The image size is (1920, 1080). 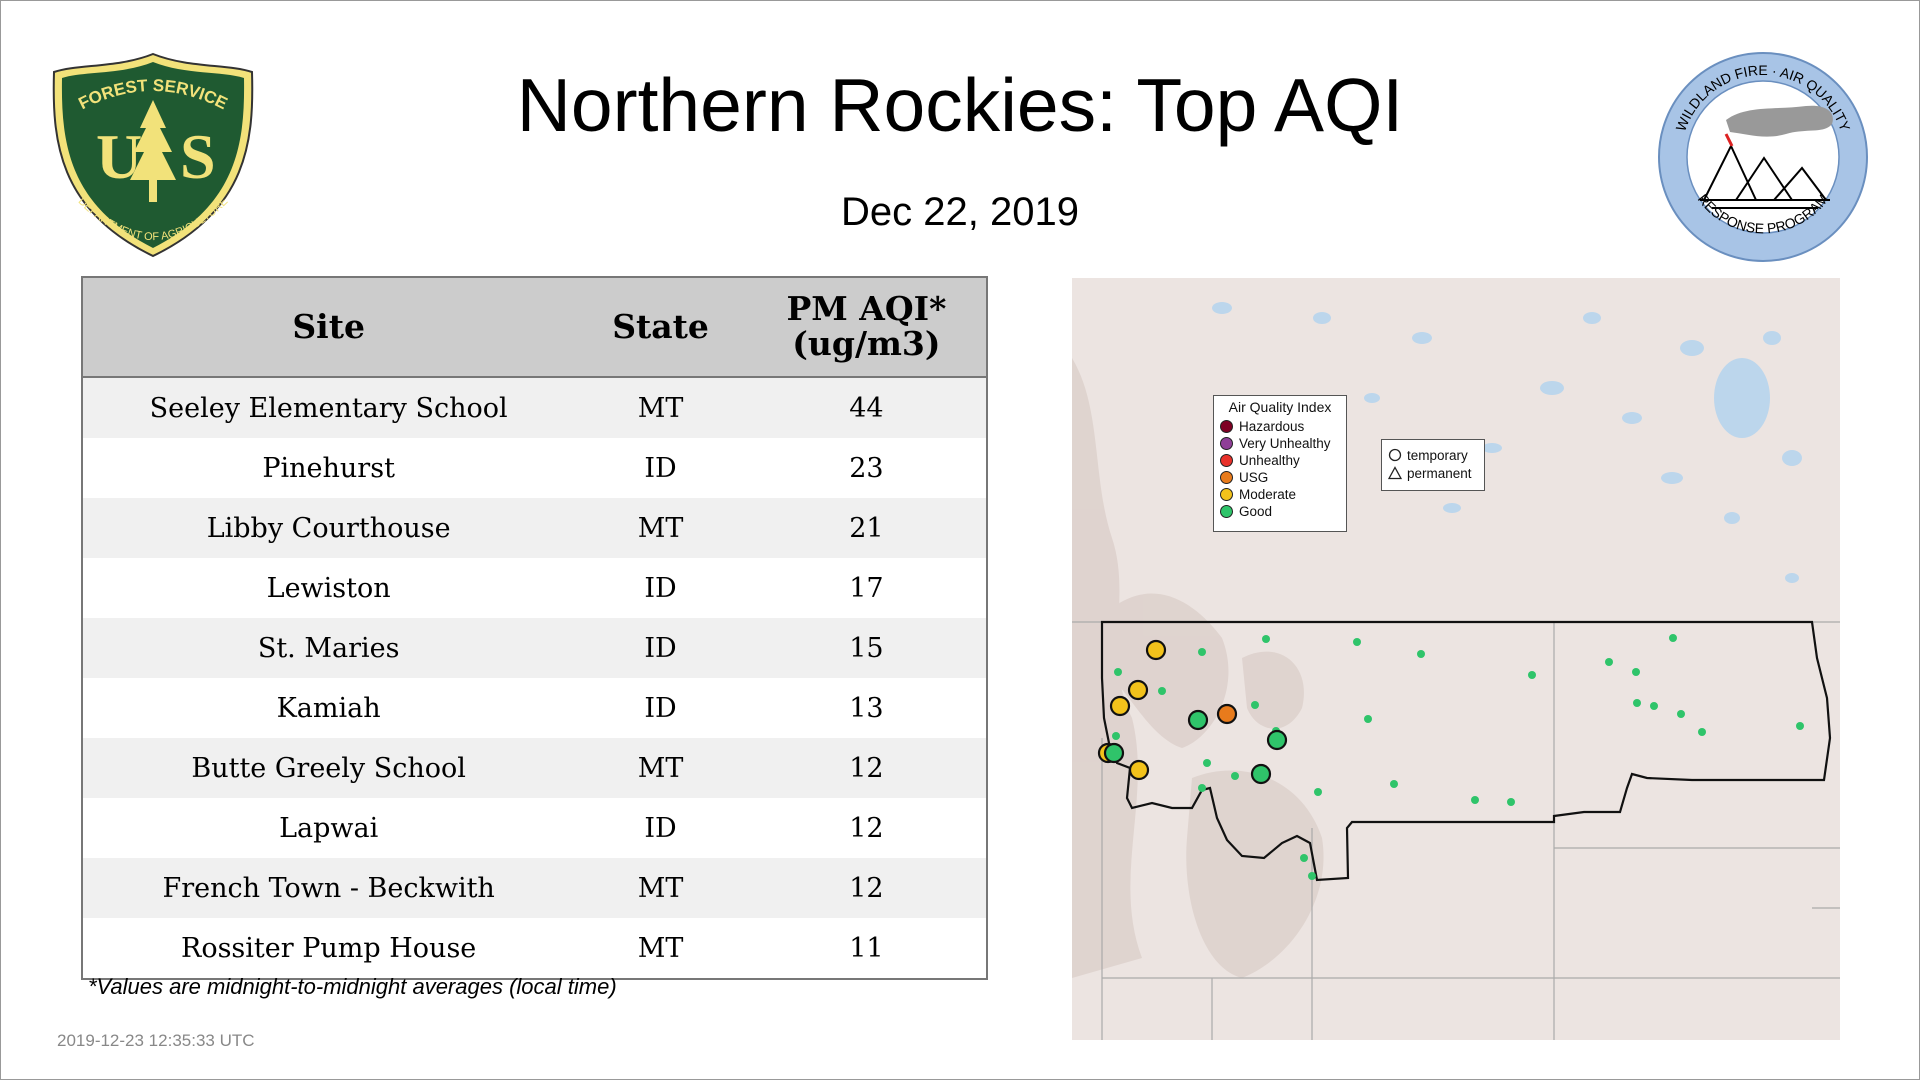 I want to click on legend-label: Moderate, so click(x=1268, y=494).